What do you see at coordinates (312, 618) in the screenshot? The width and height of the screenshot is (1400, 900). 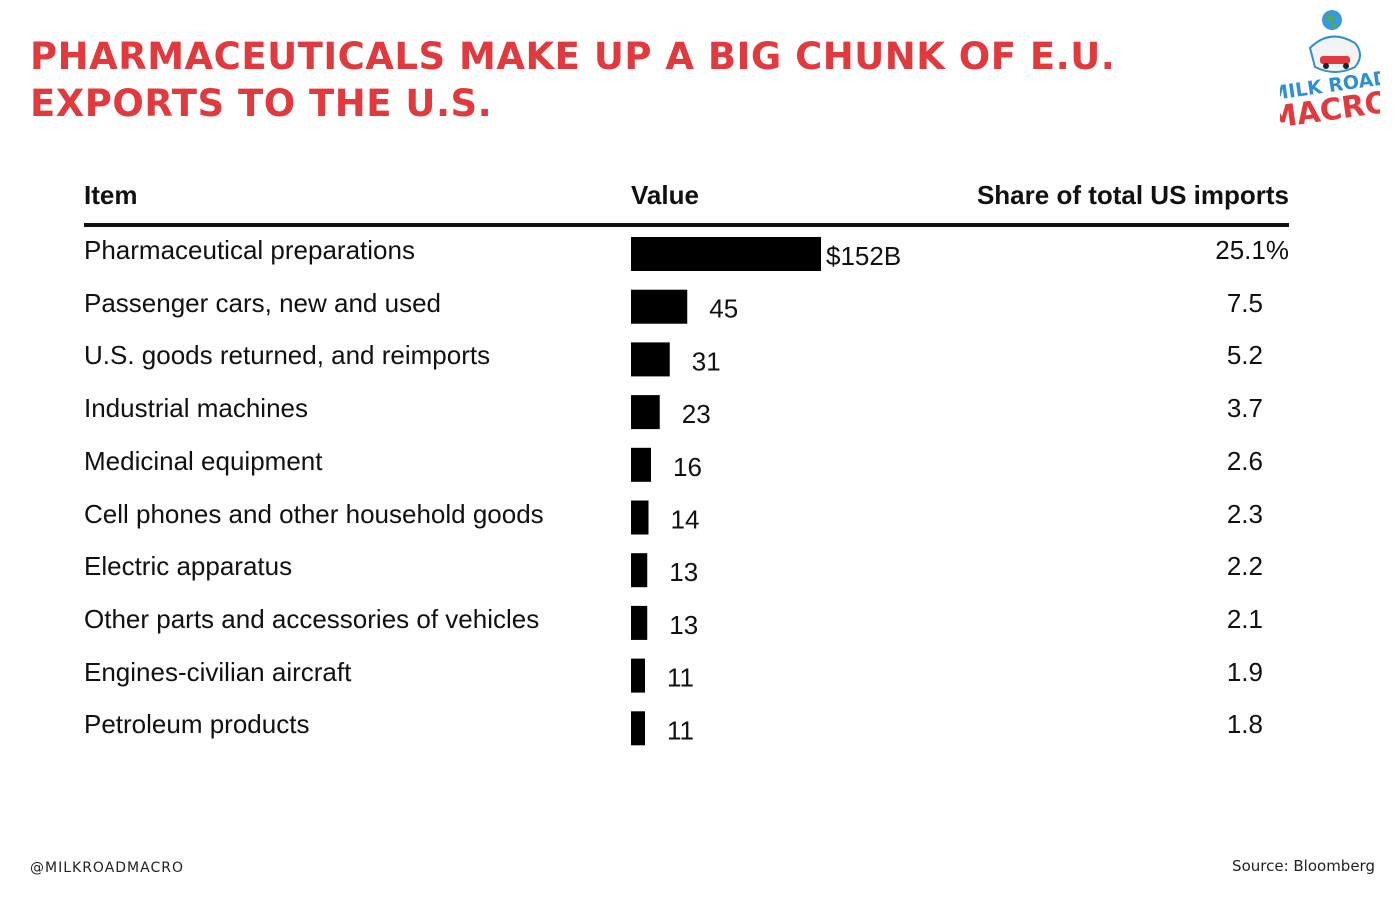 I see `row-item-label: Other parts and accessories of vehicles` at bounding box center [312, 618].